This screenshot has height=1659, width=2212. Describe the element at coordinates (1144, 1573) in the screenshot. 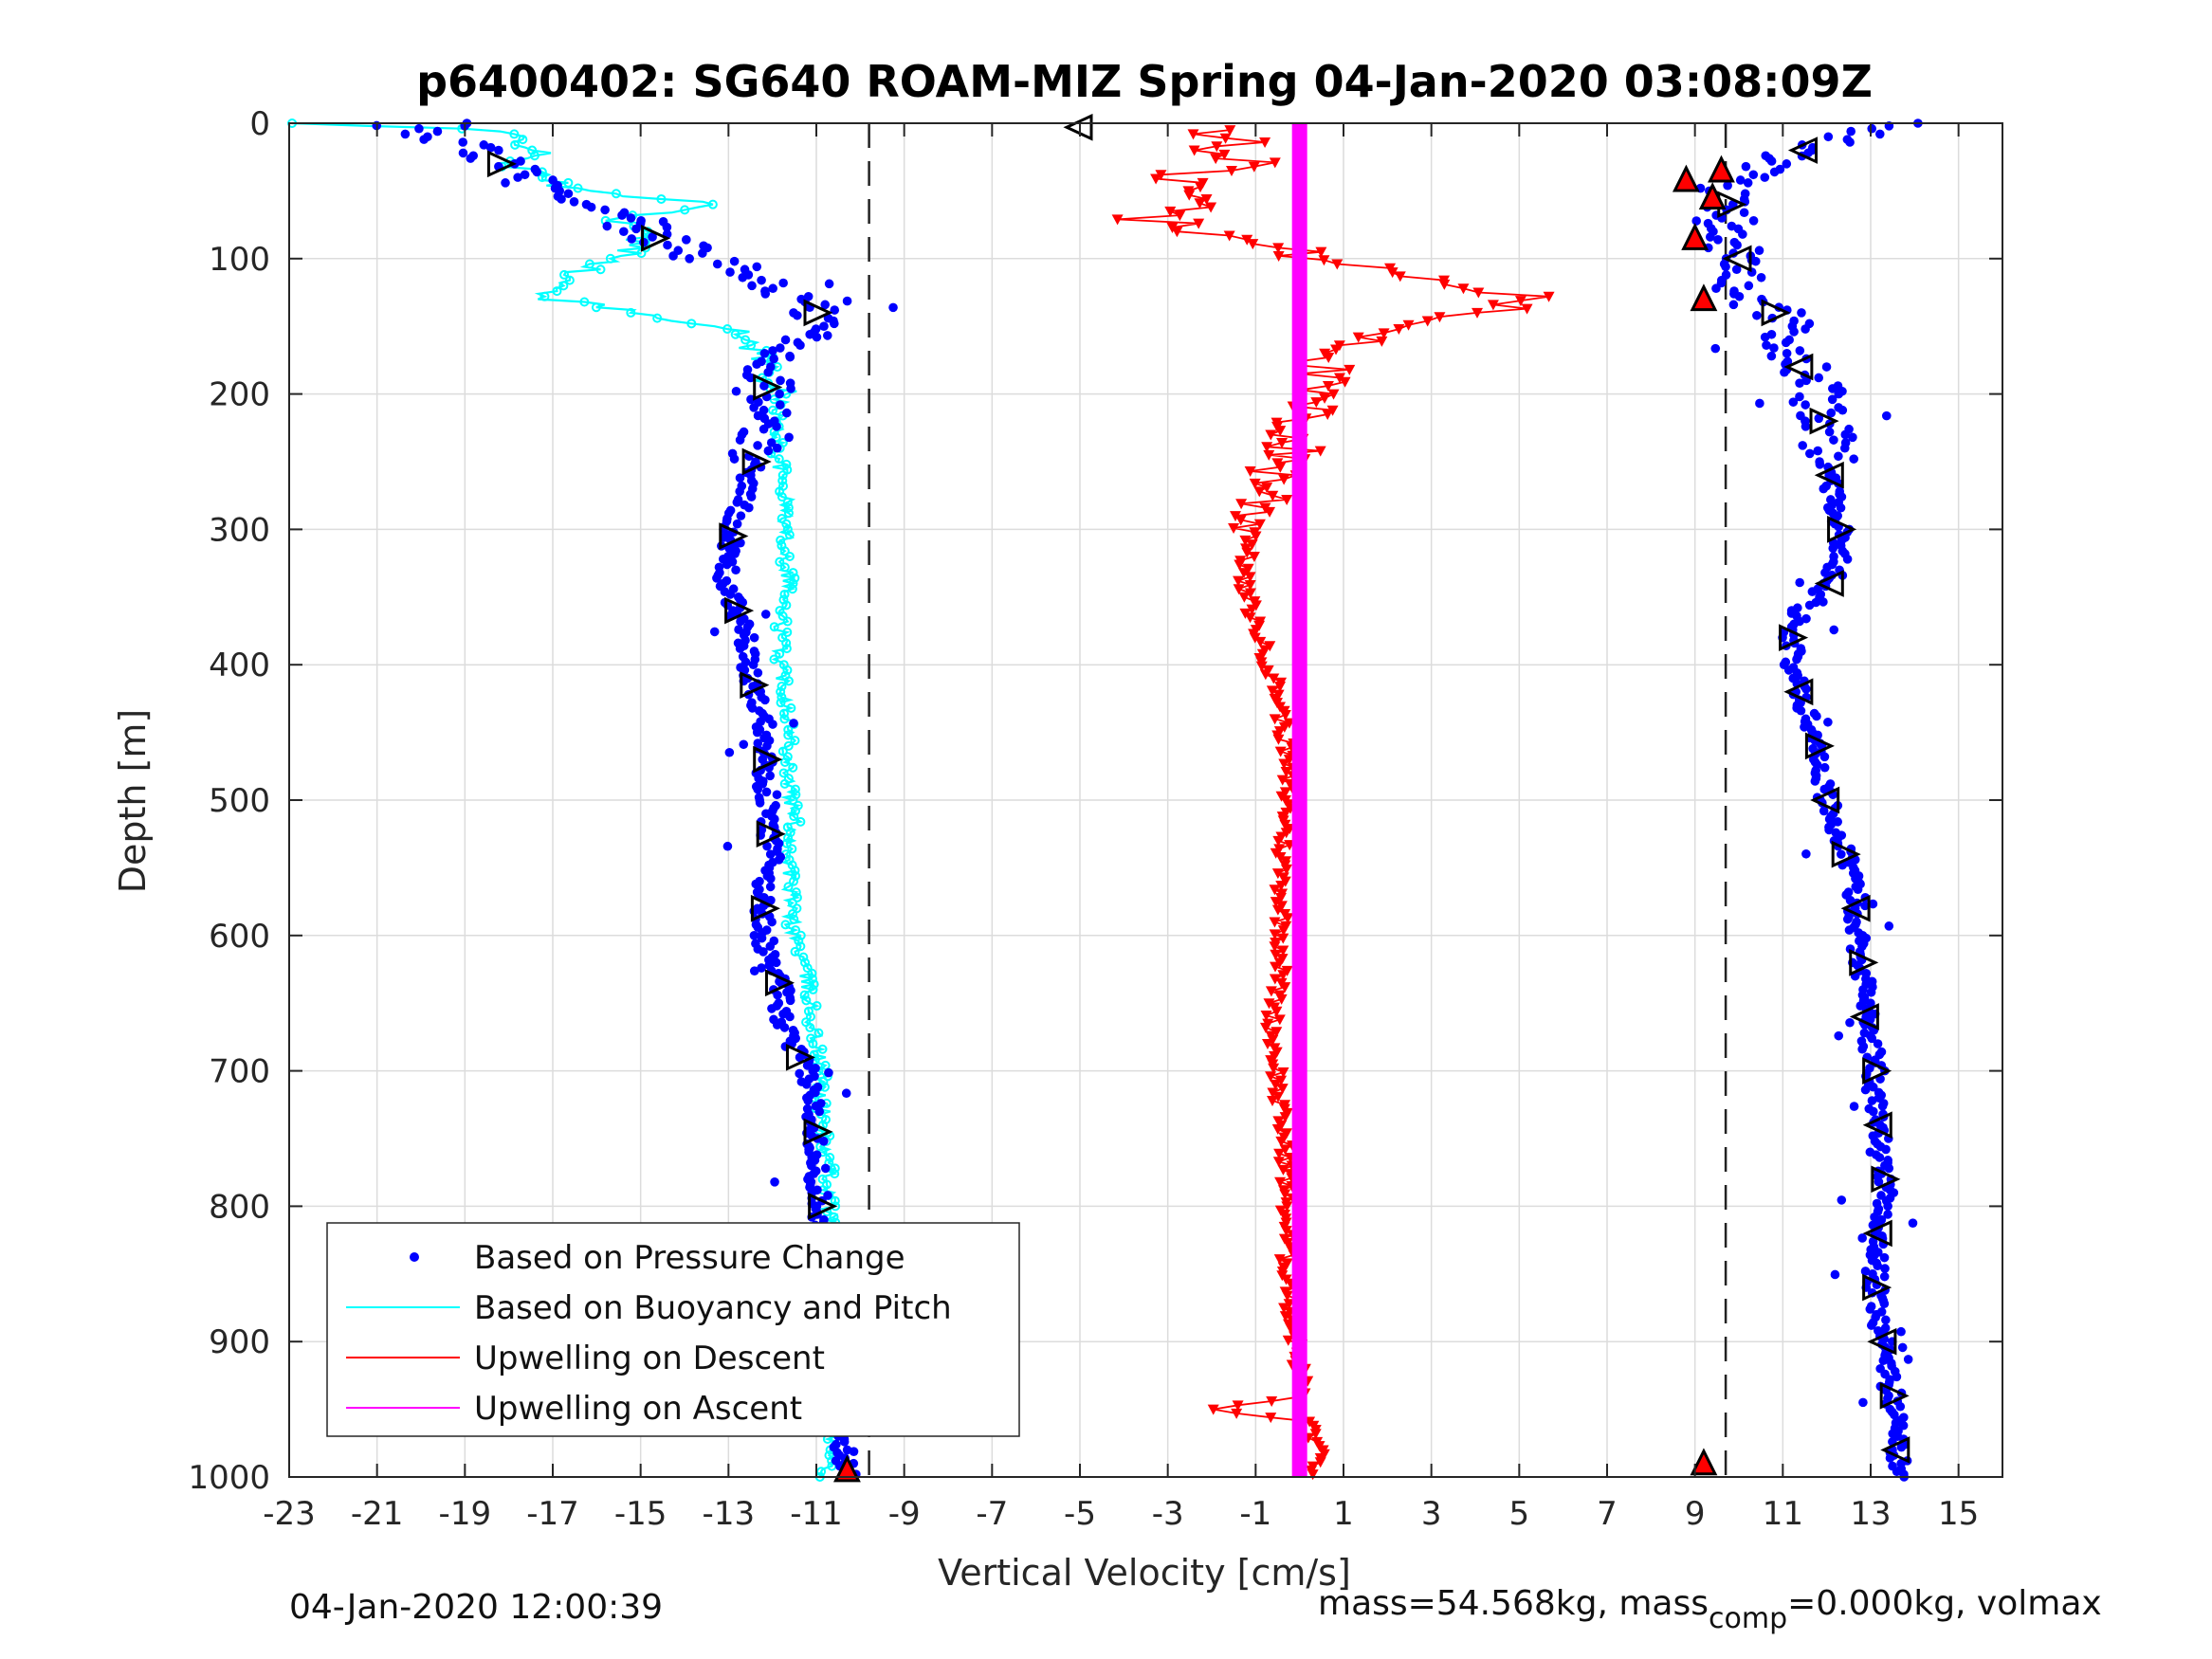

I see `x-axis-label: Vertical Velocity [cm/s]` at that location.